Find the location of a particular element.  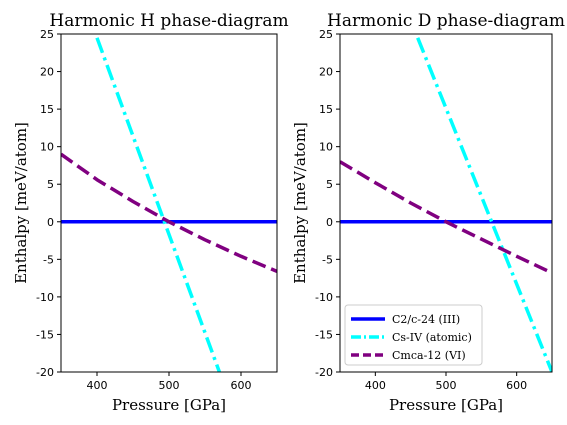

legend-label: Cs-IV (atomic) is located at coordinates (432, 337).